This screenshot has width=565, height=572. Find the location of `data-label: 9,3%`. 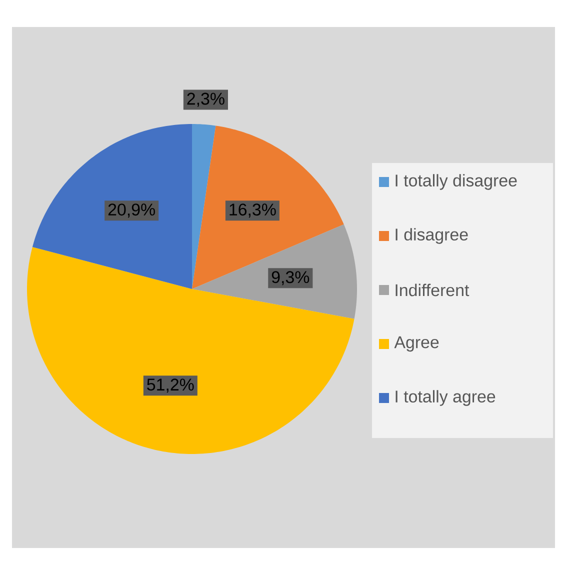

data-label: 9,3% is located at coordinates (291, 278).